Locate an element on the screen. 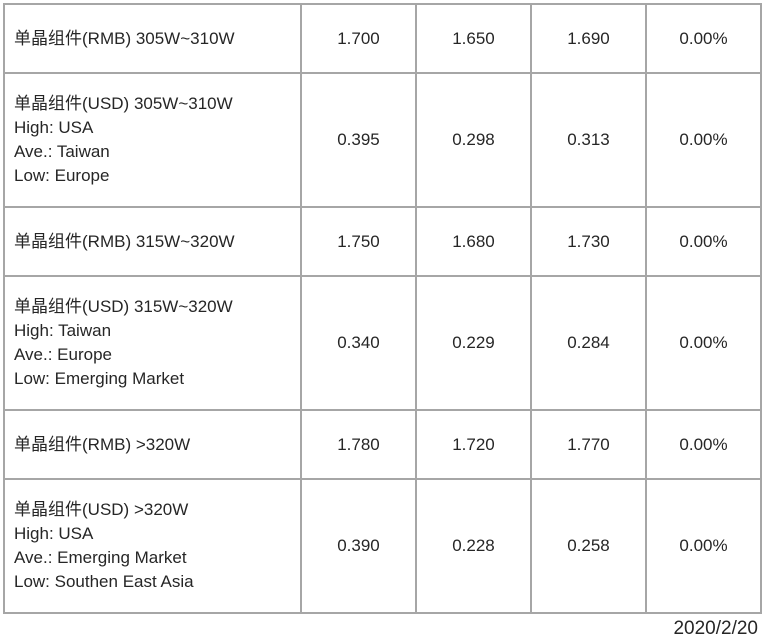  region-note: Ave.: Taiwan is located at coordinates (62, 151).